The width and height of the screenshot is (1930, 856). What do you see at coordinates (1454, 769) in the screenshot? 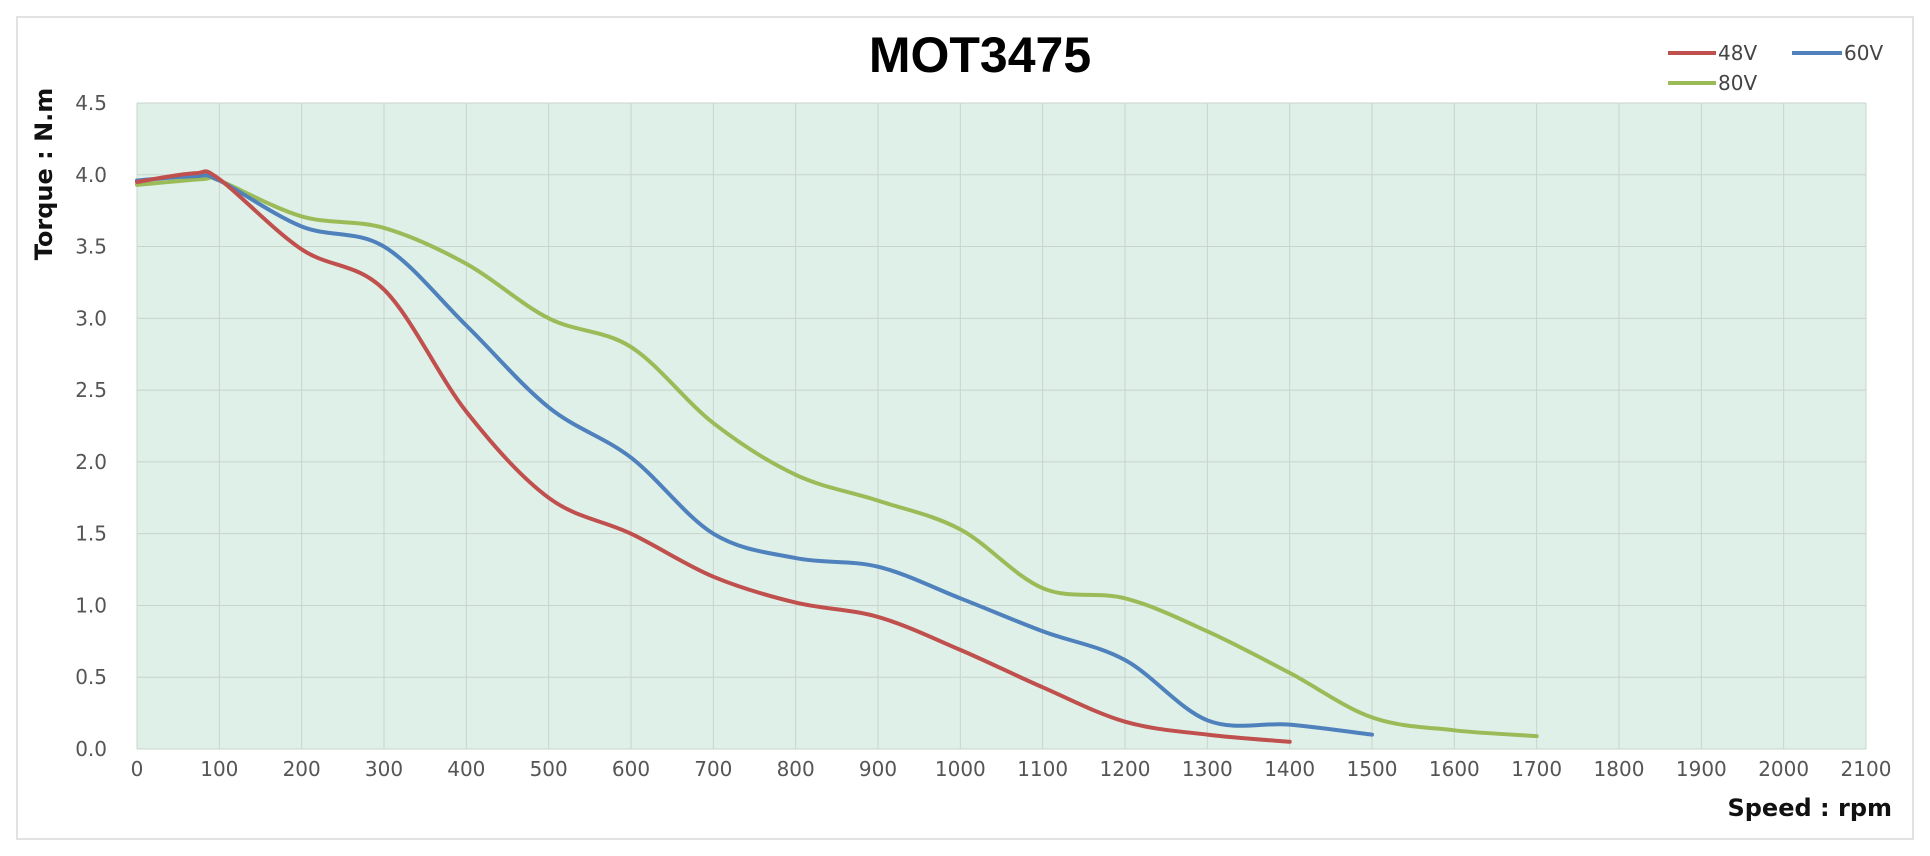
I see `x-tick-label: 1600` at bounding box center [1454, 769].